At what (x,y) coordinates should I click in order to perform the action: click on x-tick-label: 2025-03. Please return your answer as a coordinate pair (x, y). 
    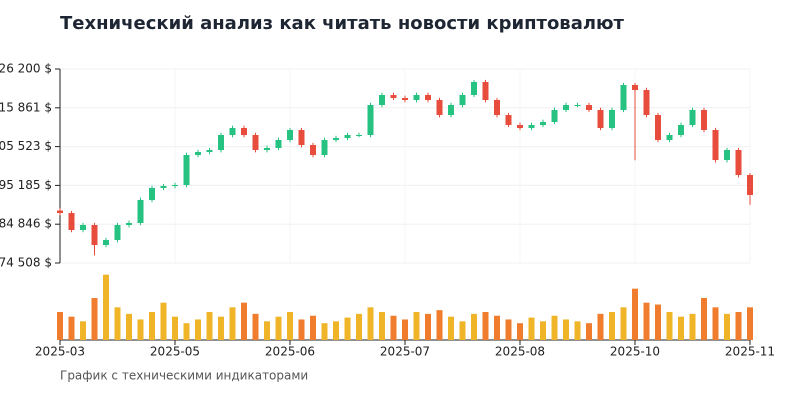
    Looking at the image, I should click on (60, 352).